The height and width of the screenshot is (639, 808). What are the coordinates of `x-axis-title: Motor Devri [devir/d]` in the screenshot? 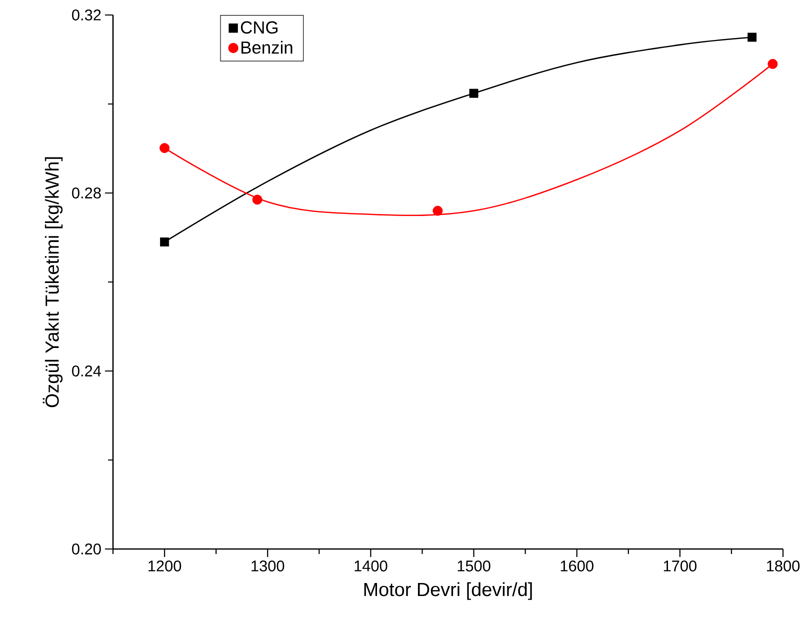 It's located at (448, 591).